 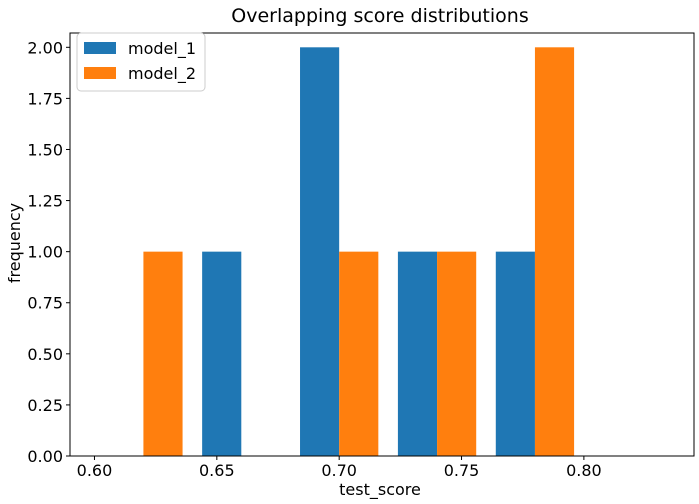 I want to click on y-tick-label: 0.75, so click(x=45, y=303).